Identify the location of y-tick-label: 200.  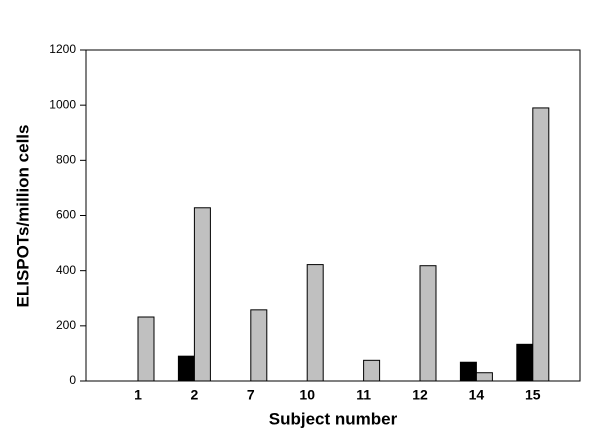
(66, 325).